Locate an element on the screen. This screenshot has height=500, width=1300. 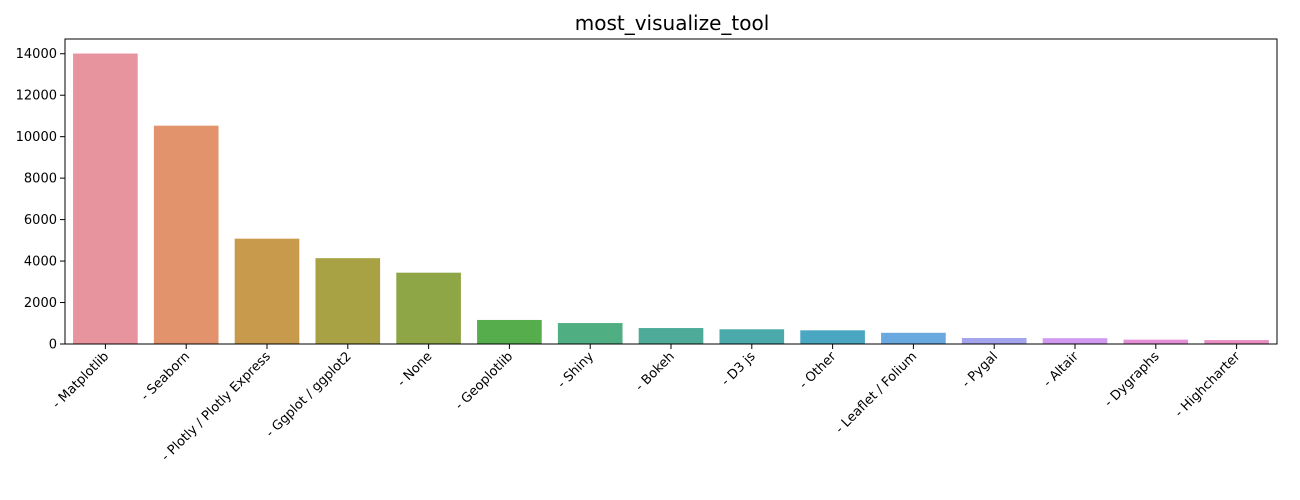
y-tick-label: 2000 is located at coordinates (40, 303).